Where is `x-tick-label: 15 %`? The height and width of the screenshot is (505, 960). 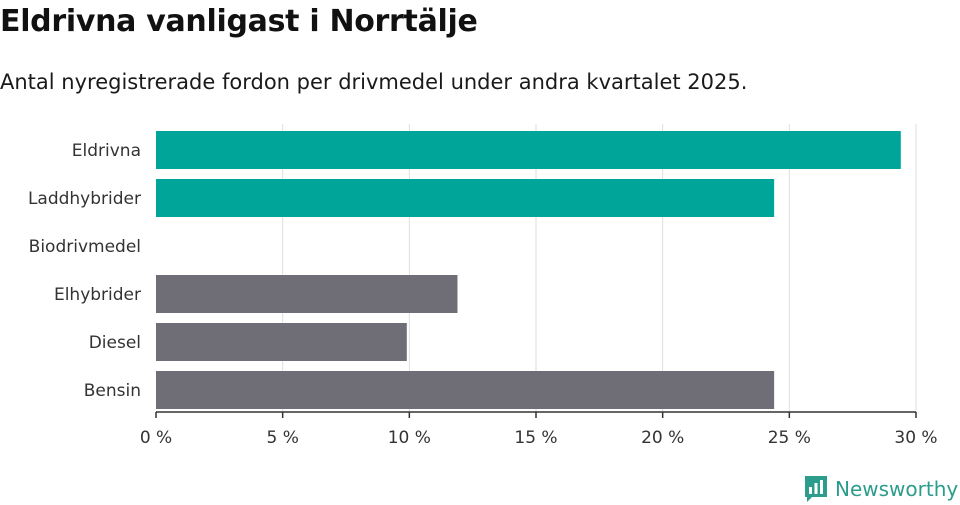
x-tick-label: 15 % is located at coordinates (535, 438).